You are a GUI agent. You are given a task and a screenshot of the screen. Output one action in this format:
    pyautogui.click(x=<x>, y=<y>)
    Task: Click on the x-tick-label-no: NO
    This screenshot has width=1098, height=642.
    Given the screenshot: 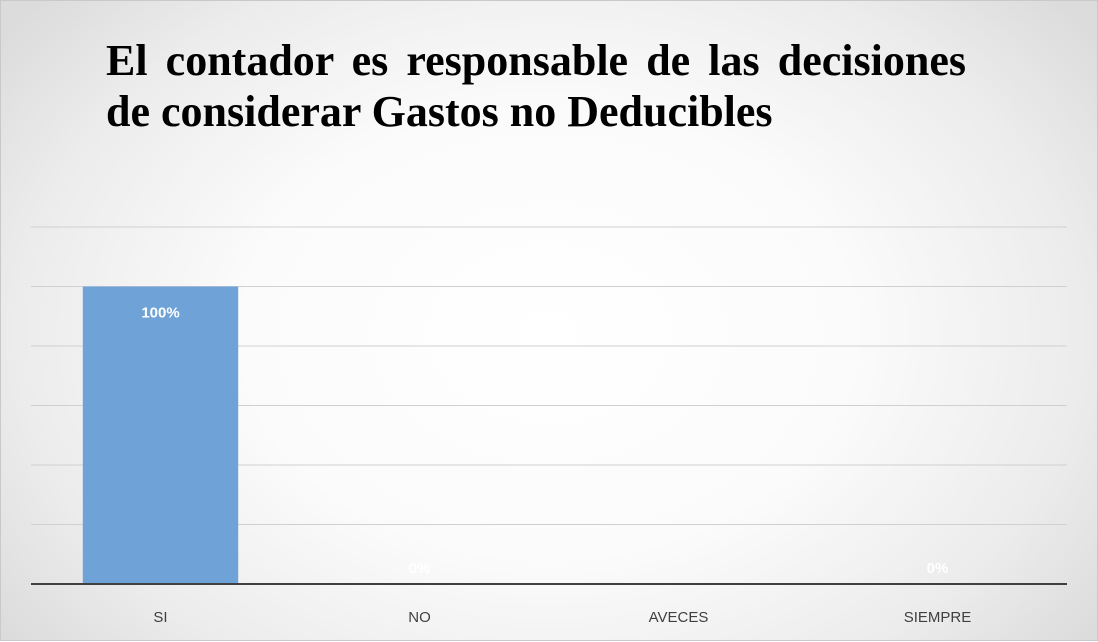 What is the action you would take?
    pyautogui.click(x=419, y=617)
    